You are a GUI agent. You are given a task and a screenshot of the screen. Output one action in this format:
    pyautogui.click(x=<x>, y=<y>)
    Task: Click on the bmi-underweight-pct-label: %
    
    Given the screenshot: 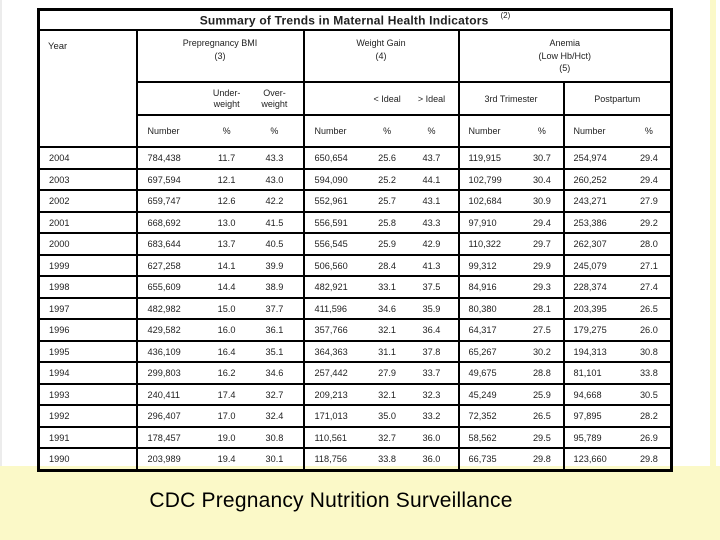 What is the action you would take?
    pyautogui.click(x=226, y=131)
    